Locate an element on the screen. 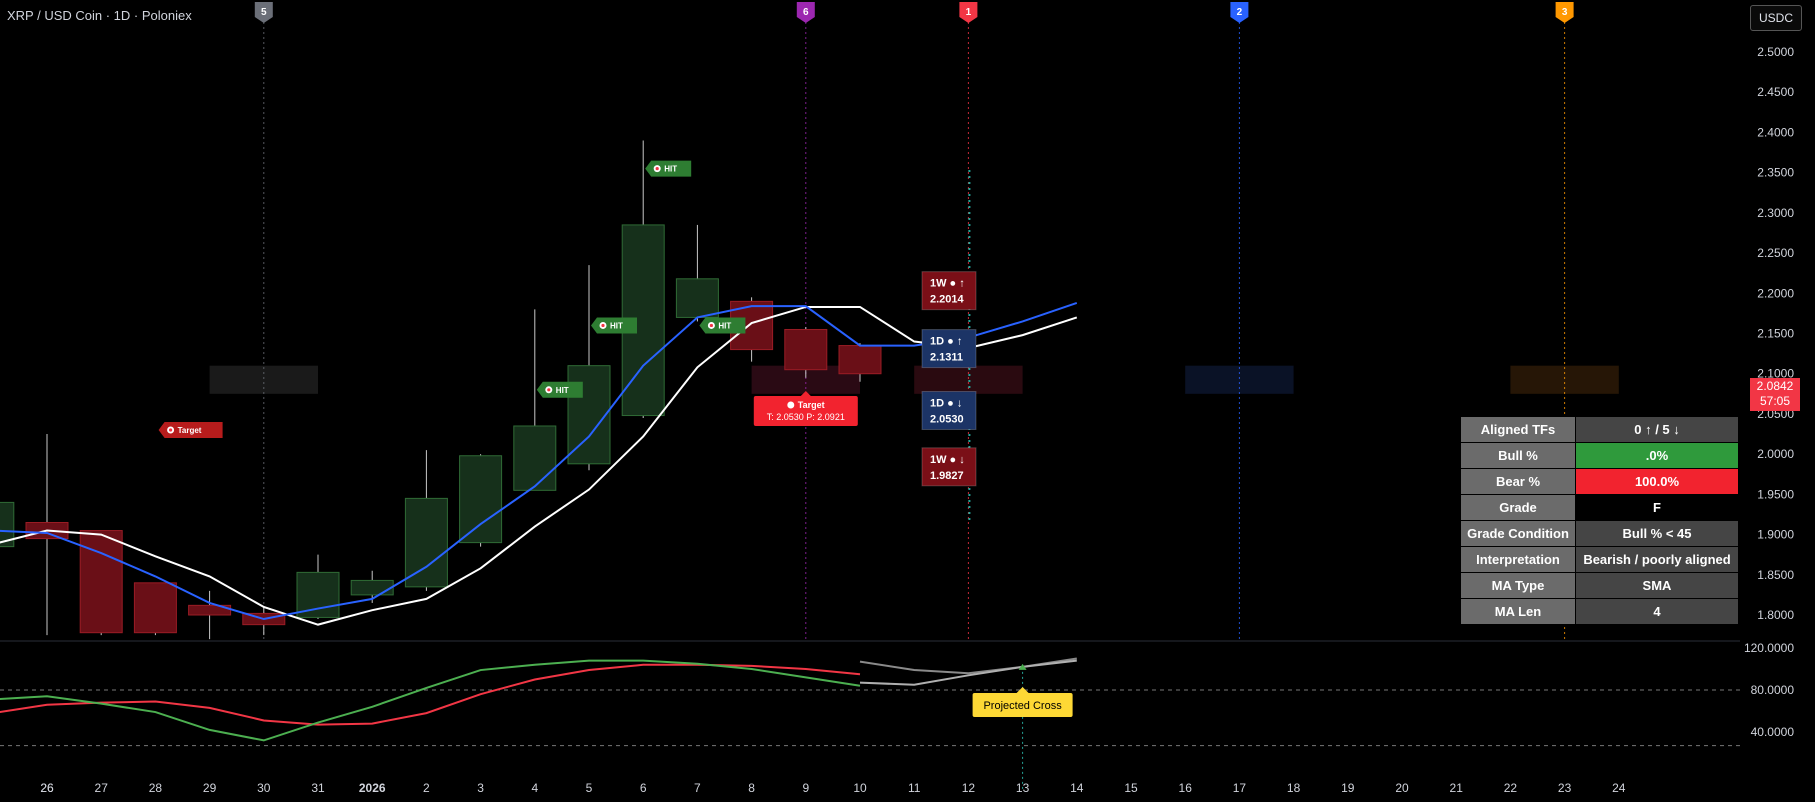  time-axis-tick: 2 is located at coordinates (426, 788).